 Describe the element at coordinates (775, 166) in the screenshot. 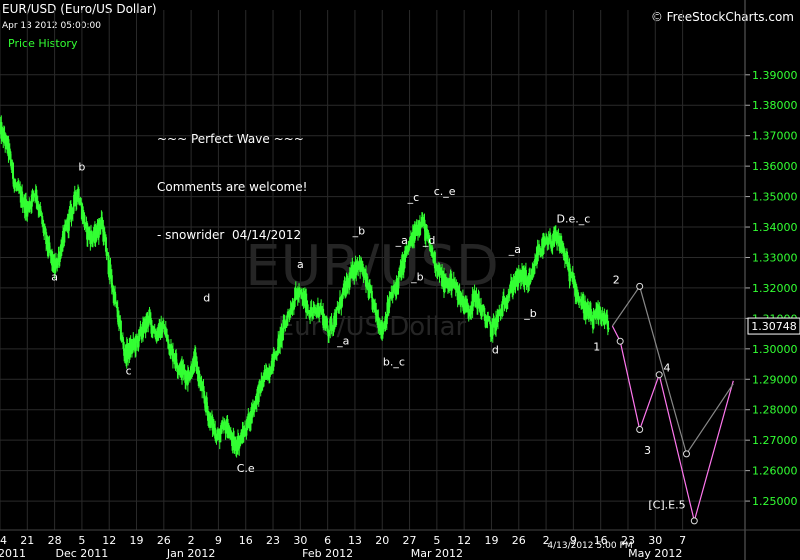

I see `y-tick-label: 1.36000` at that location.